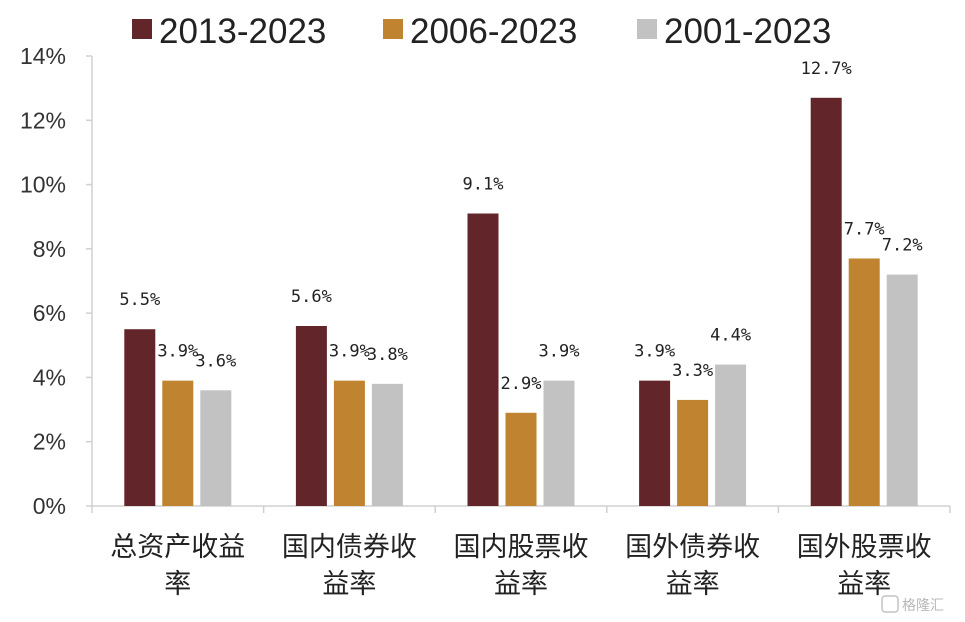 This screenshot has width=965, height=622. I want to click on legend-label: 2006-2023, so click(493, 31).